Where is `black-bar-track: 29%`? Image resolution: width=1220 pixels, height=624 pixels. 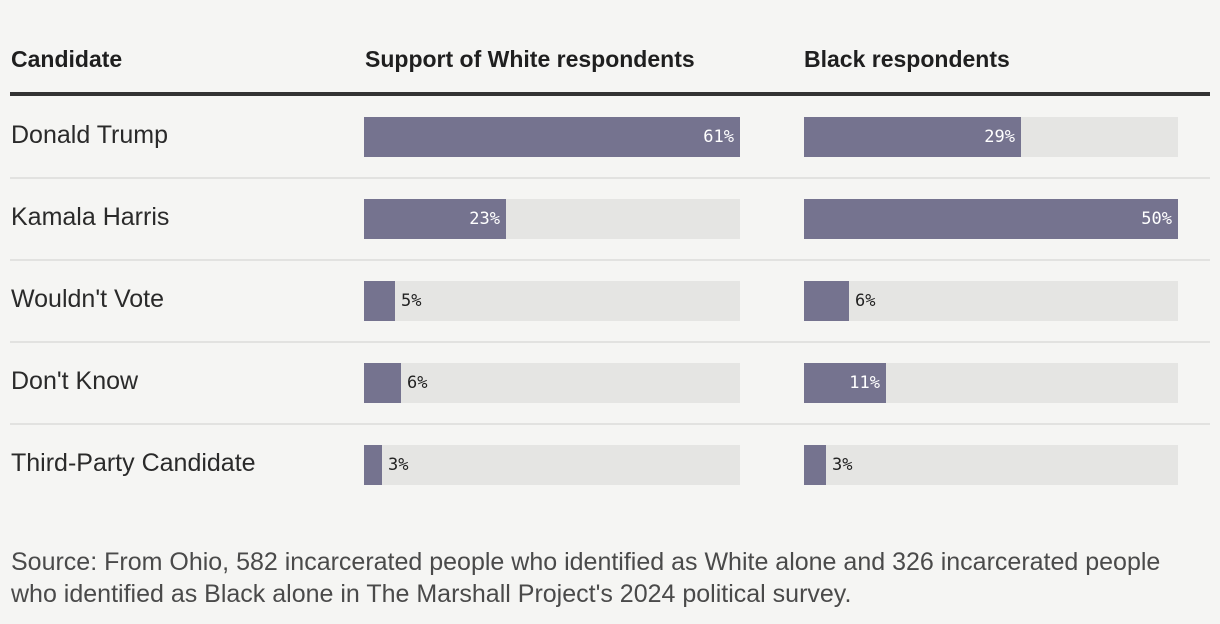 black-bar-track: 29% is located at coordinates (991, 137).